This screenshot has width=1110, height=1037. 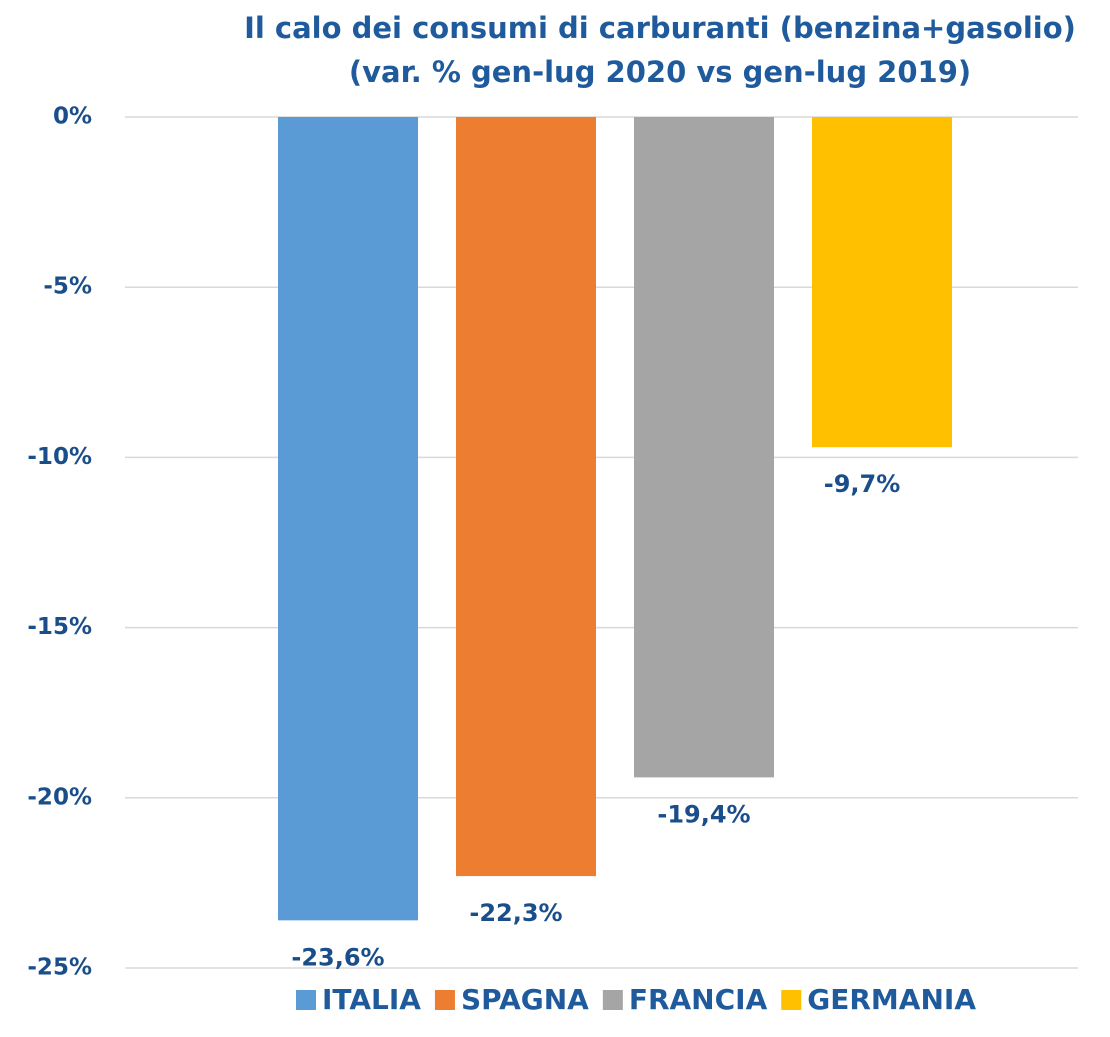 I want to click on y-tick-label: -10%, so click(x=59, y=457).